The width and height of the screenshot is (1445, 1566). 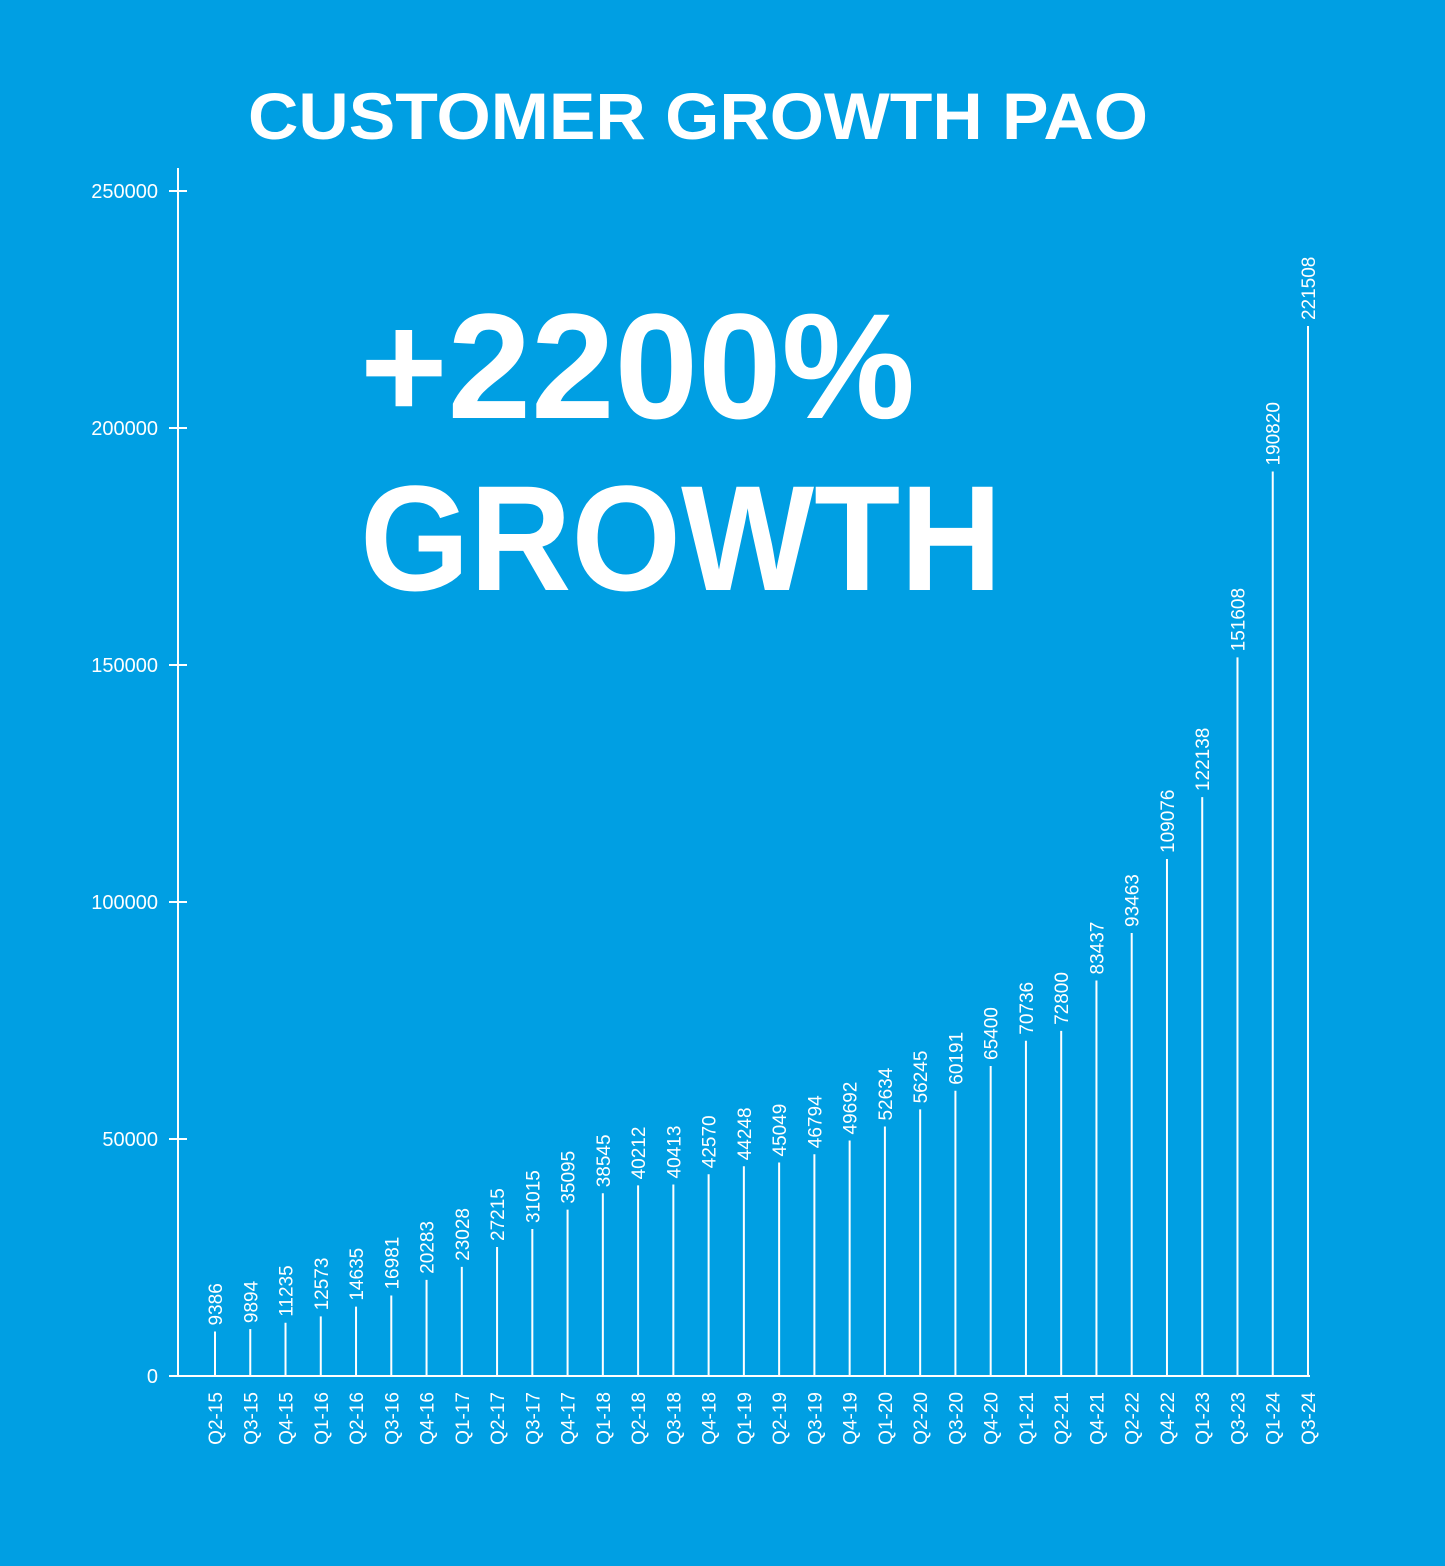 What do you see at coordinates (674, 1418) in the screenshot?
I see `x-tick-label: Q3-18` at bounding box center [674, 1418].